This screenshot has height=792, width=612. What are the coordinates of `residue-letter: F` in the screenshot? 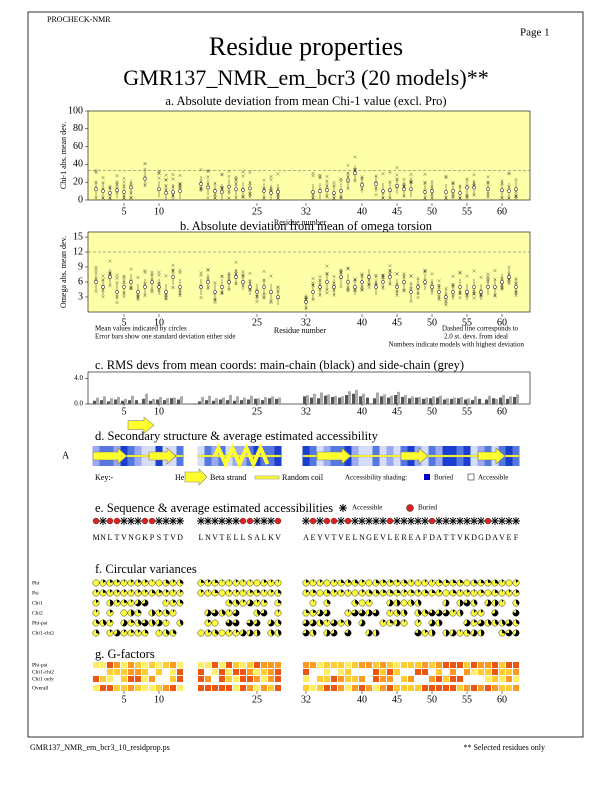 It's located at (425, 537).